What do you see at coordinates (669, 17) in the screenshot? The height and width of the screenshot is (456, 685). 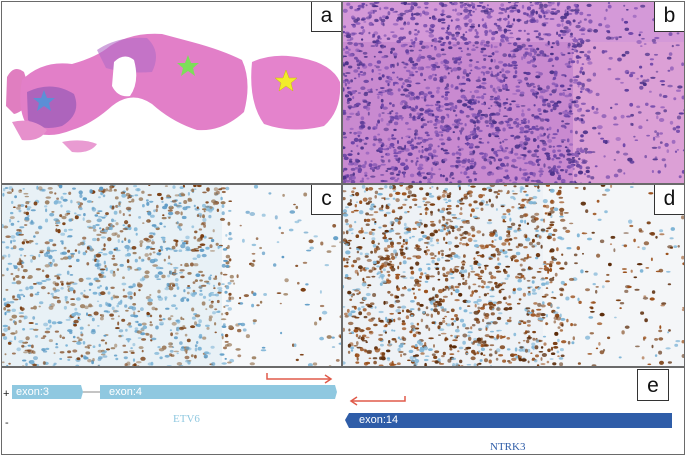 I see `panel-label-b: b` at bounding box center [669, 17].